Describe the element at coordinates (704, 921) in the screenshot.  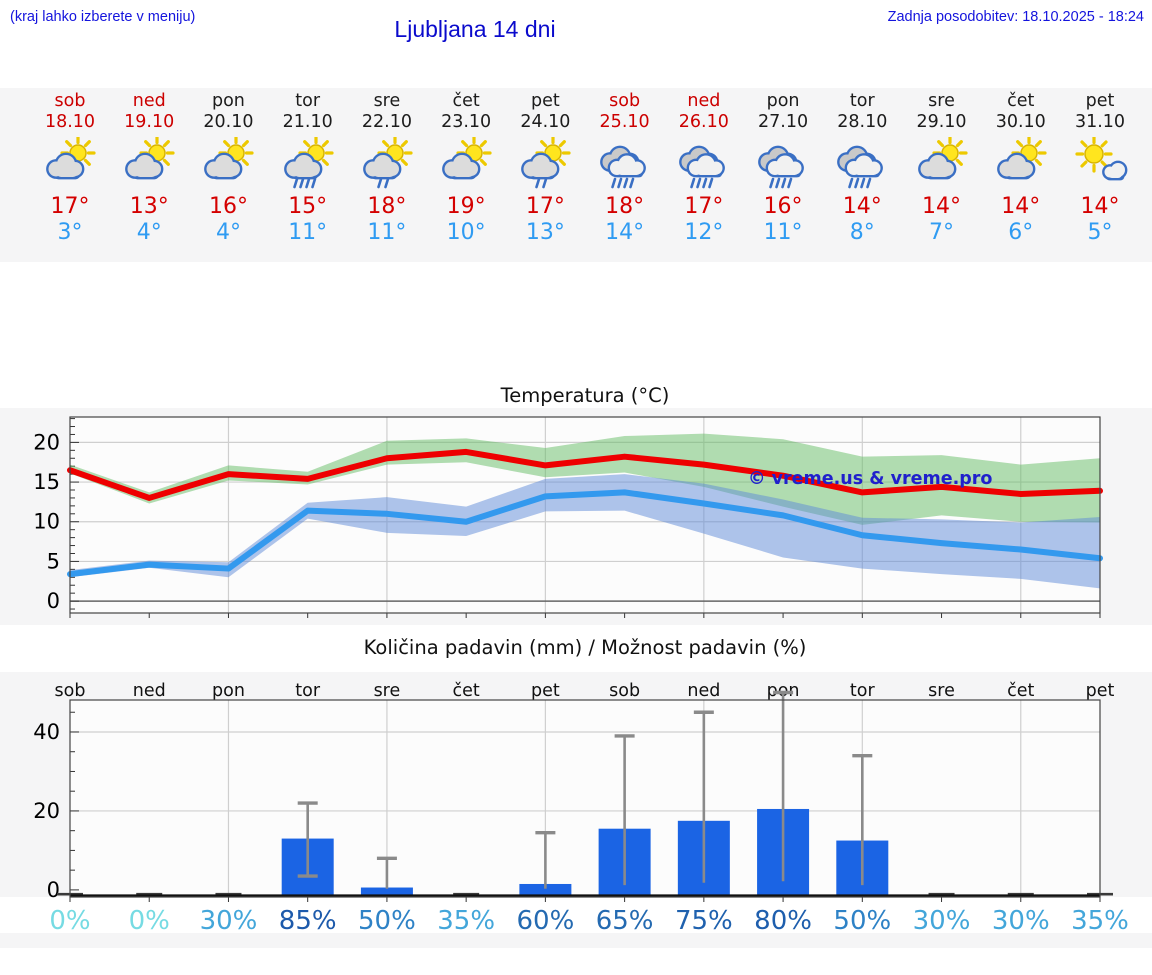
I see `precip-probability-label: 75%` at that location.